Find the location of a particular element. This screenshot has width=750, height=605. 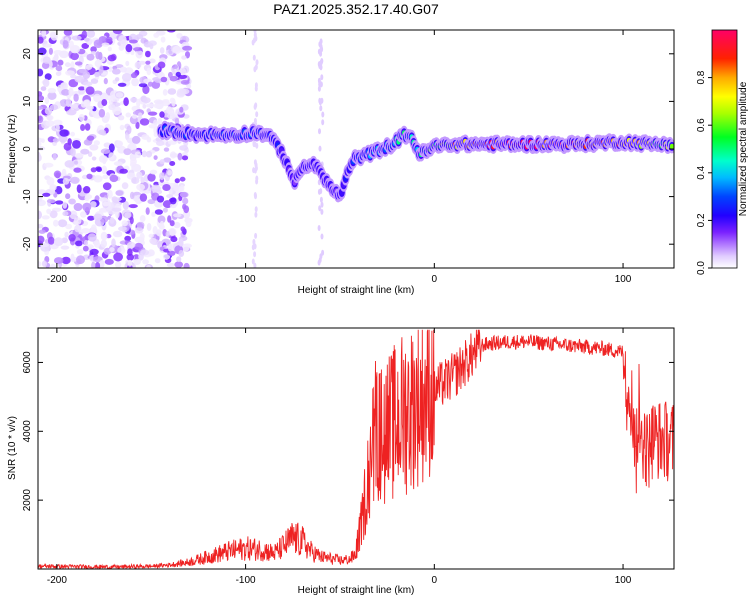

x-tick-label: -100 is located at coordinates (246, 580).